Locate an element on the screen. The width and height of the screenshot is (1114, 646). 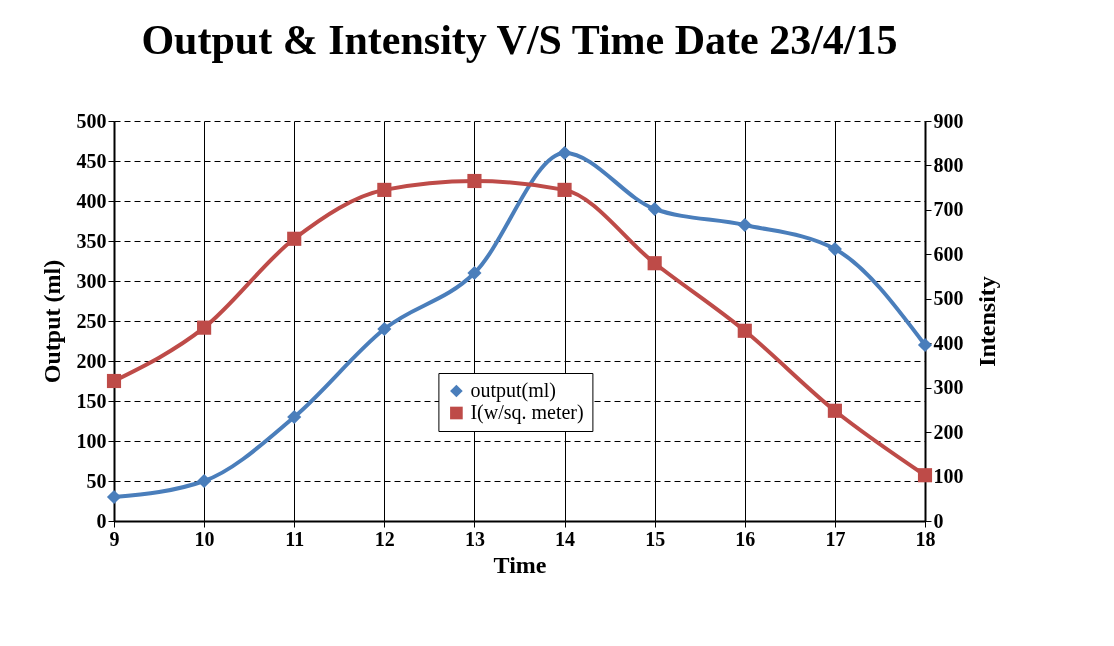
y-tick-label: 100 is located at coordinates (91, 440).